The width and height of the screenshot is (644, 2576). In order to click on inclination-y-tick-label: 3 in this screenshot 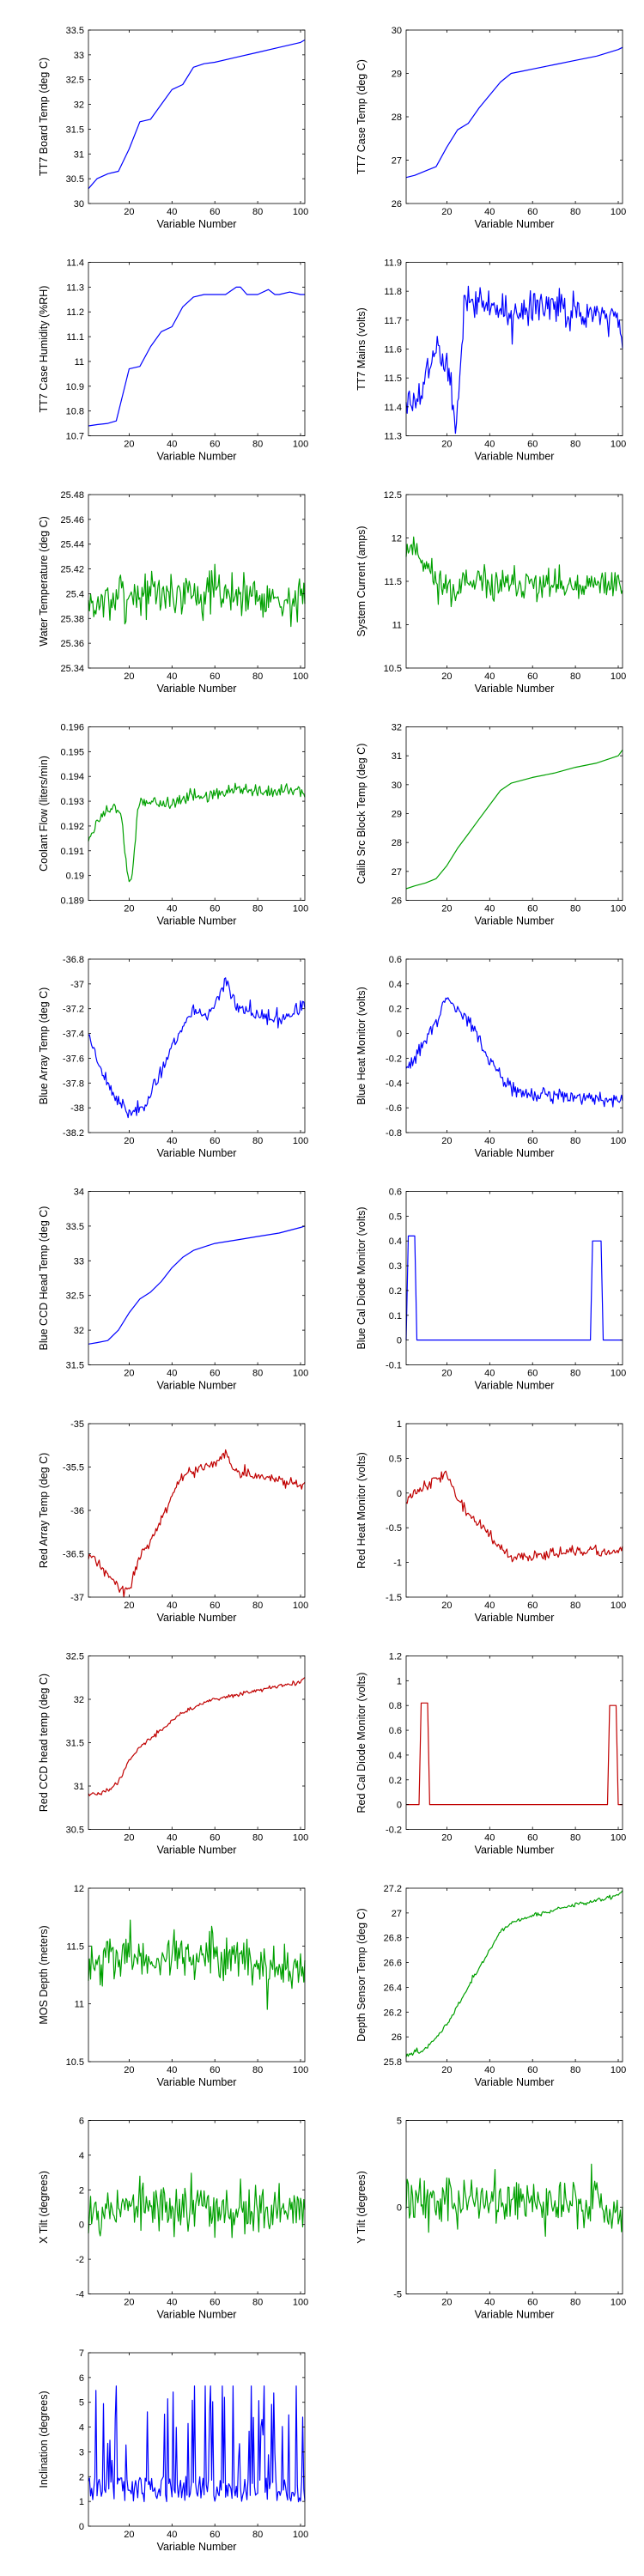, I will do `click(82, 2452)`.